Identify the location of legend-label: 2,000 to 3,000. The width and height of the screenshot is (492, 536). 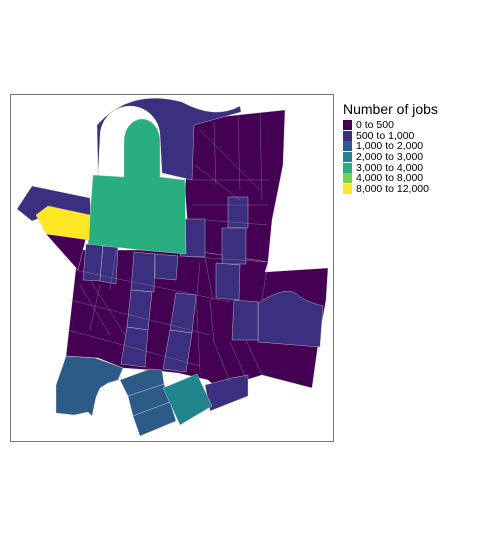
(390, 157).